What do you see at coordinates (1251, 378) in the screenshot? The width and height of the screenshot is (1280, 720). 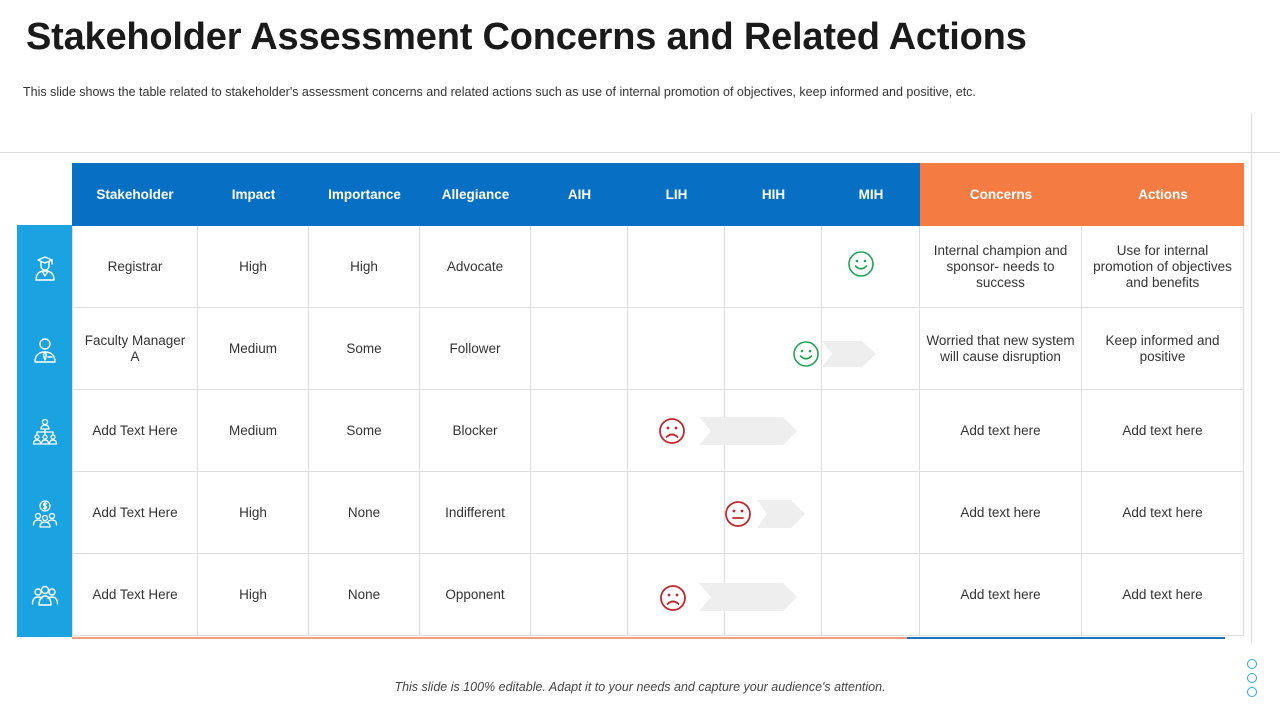 I see `vertical-divider` at bounding box center [1251, 378].